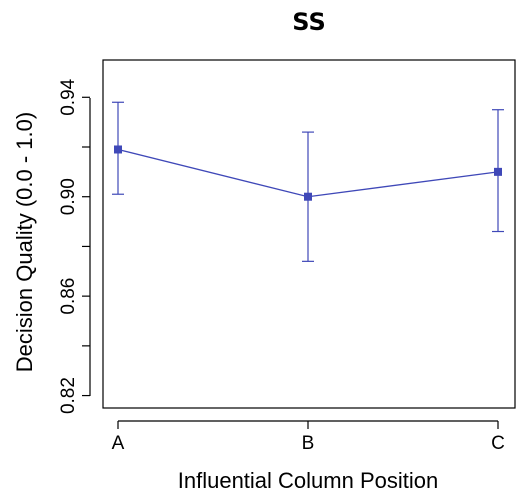  What do you see at coordinates (74, 246) in the screenshot?
I see `y-axis: 0.82 0.86 0.90 0.94` at bounding box center [74, 246].